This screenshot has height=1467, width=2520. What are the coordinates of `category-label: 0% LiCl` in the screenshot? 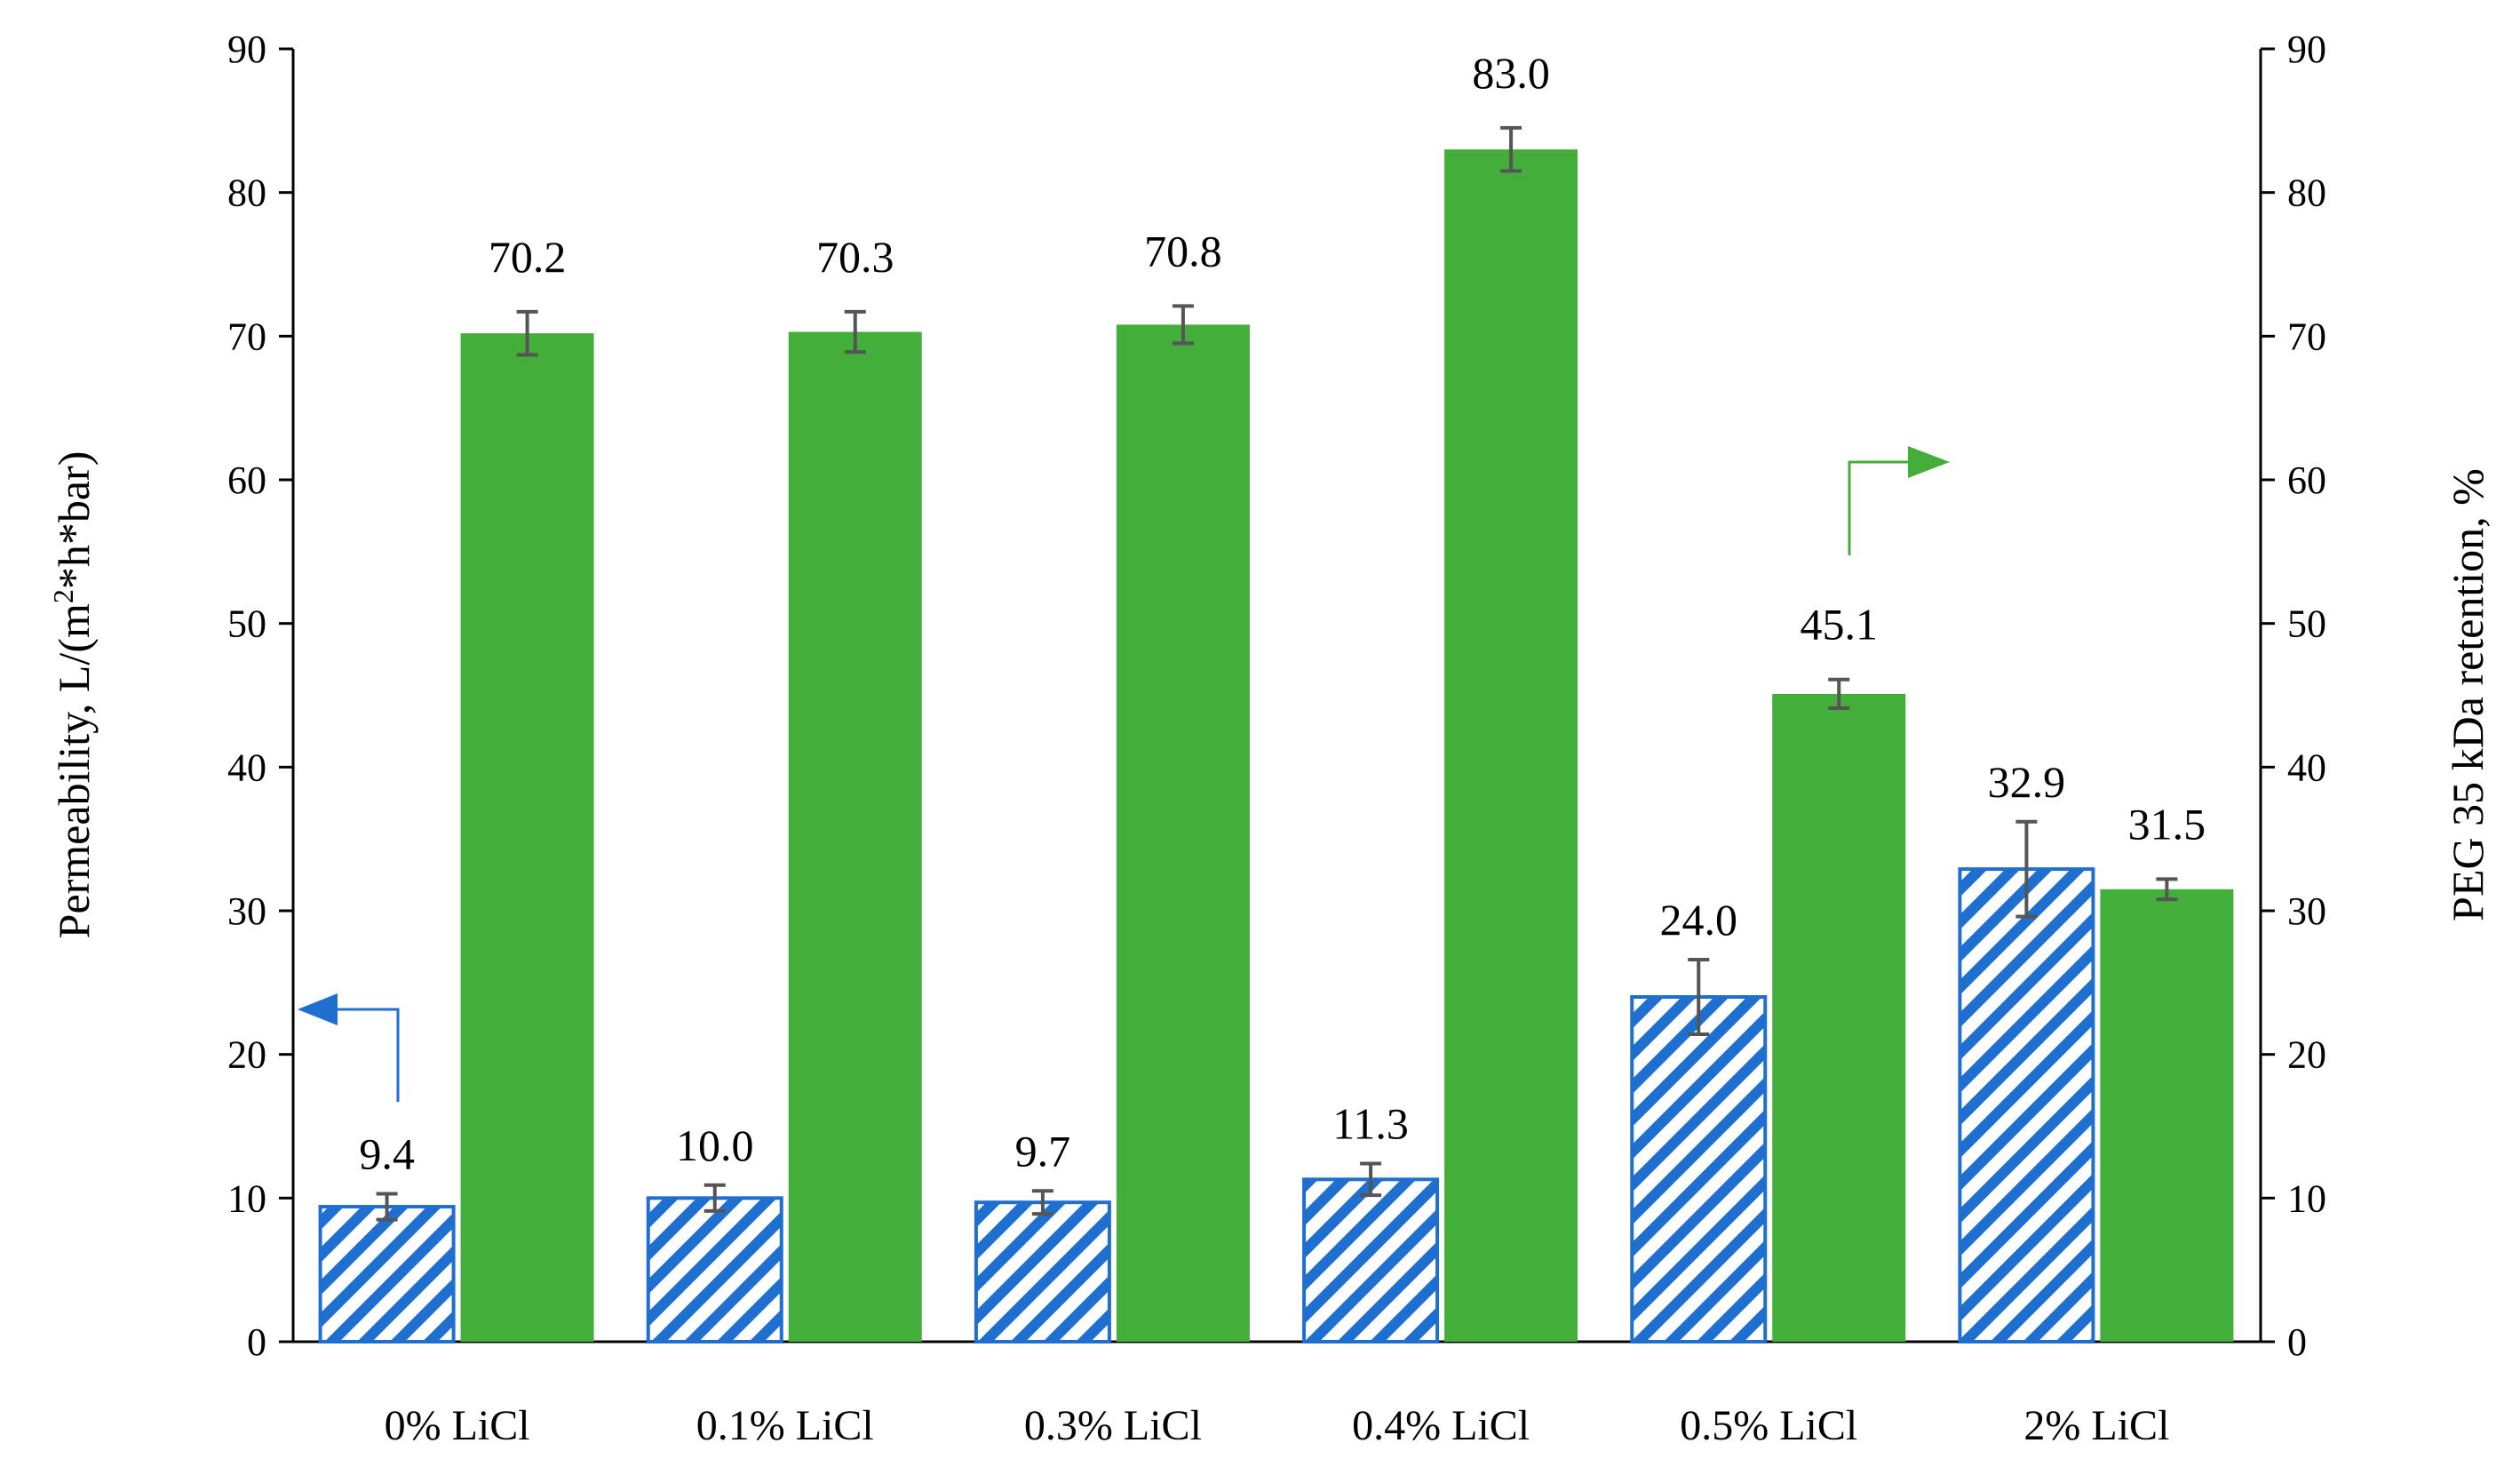 It's located at (457, 1425).